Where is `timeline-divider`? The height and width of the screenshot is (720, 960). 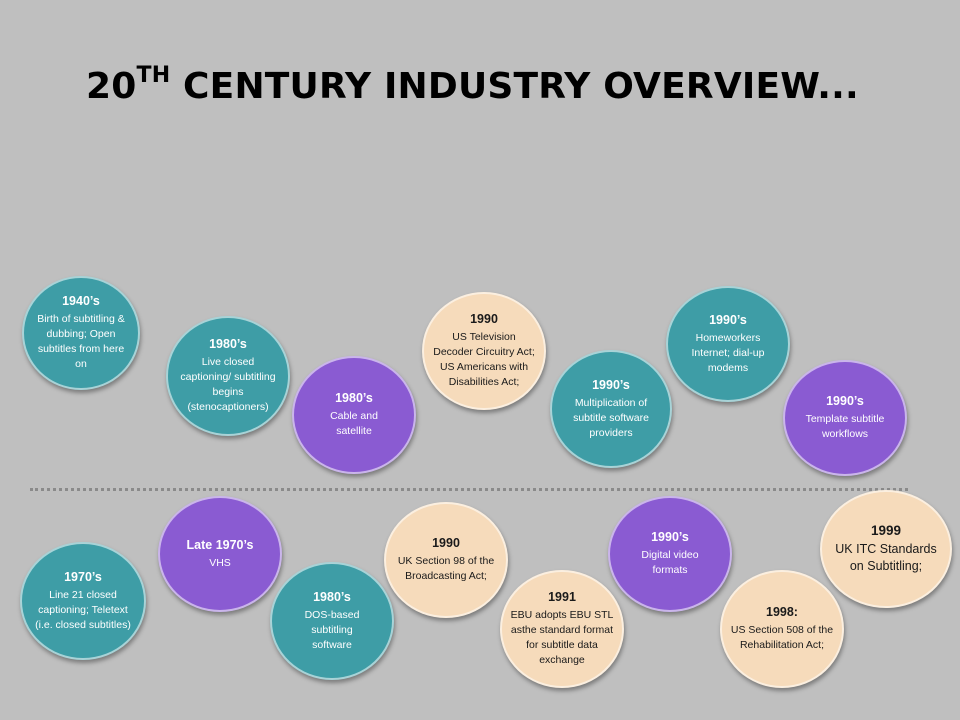
timeline-divider is located at coordinates (469, 489).